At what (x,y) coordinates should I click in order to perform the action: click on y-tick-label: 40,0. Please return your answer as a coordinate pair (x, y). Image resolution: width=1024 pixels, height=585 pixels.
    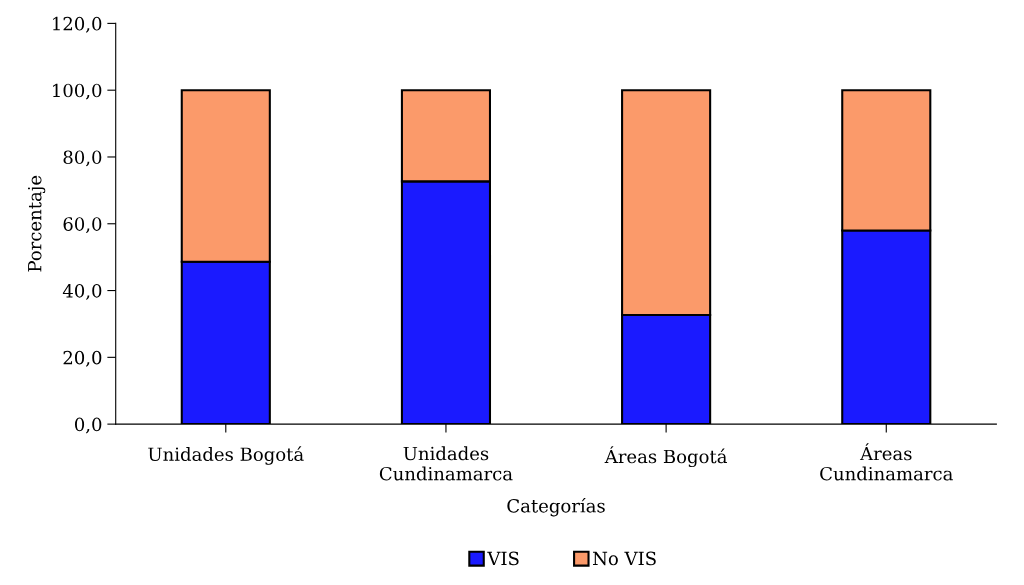
    Looking at the image, I should click on (82, 292).